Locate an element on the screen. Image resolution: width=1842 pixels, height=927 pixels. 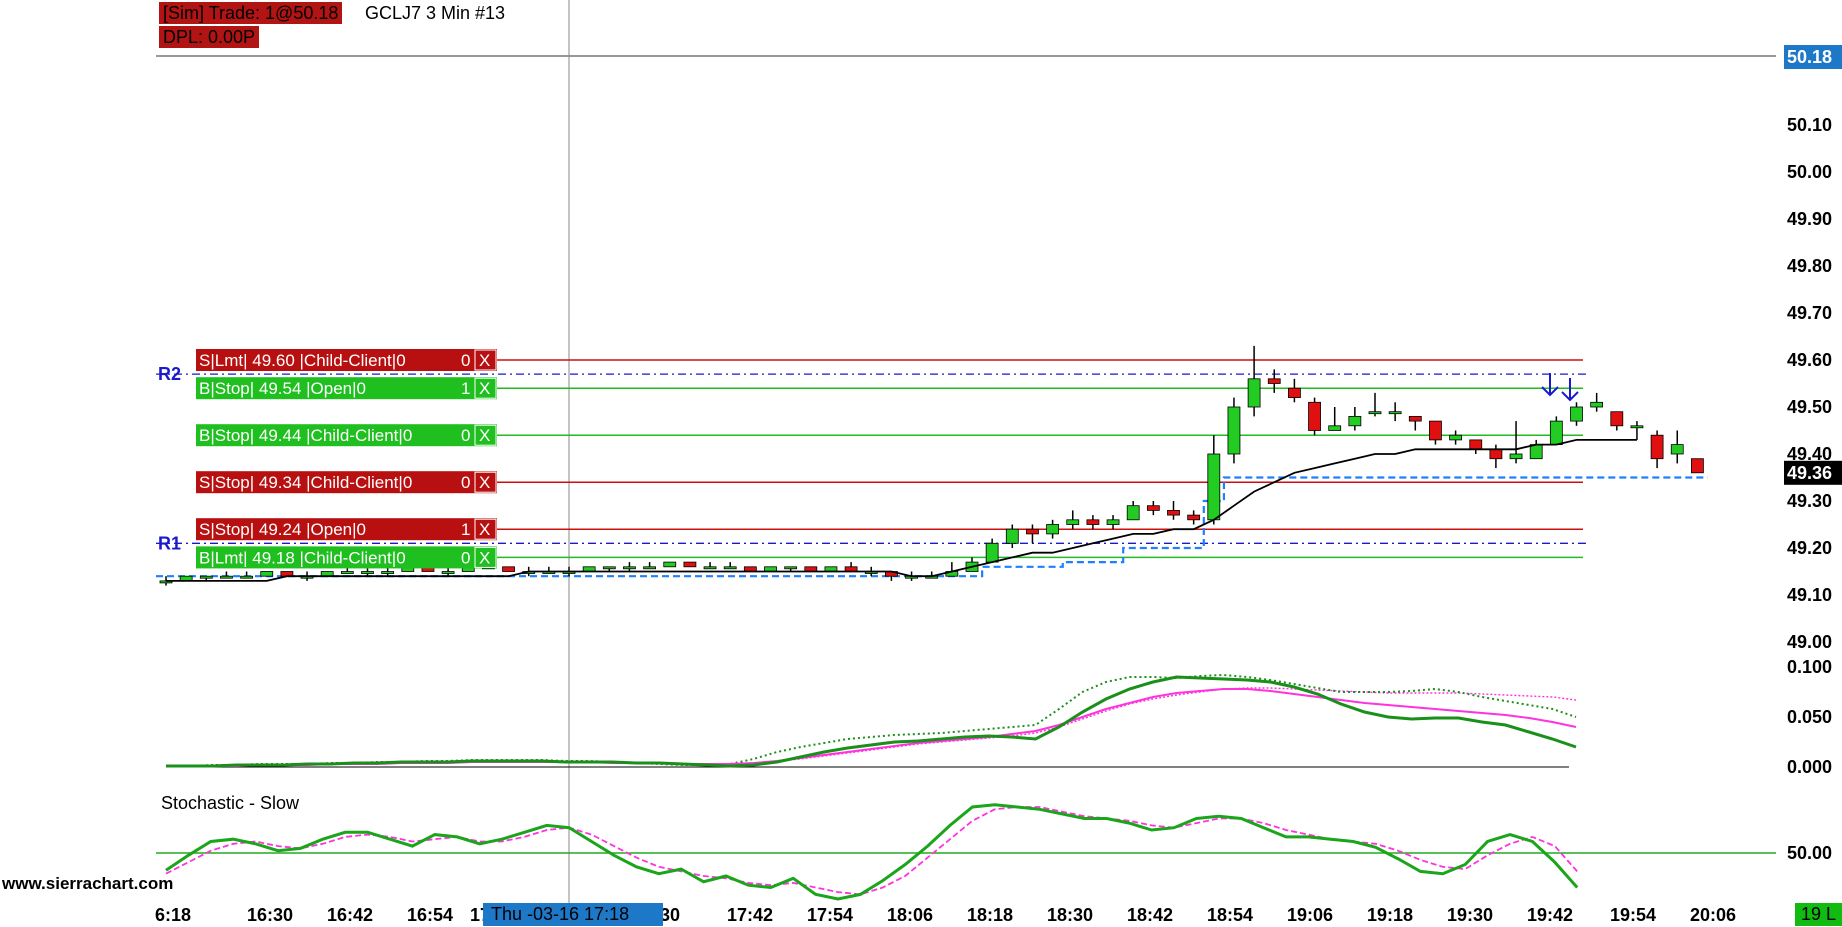
time-tick: 17:42 is located at coordinates (750, 915).